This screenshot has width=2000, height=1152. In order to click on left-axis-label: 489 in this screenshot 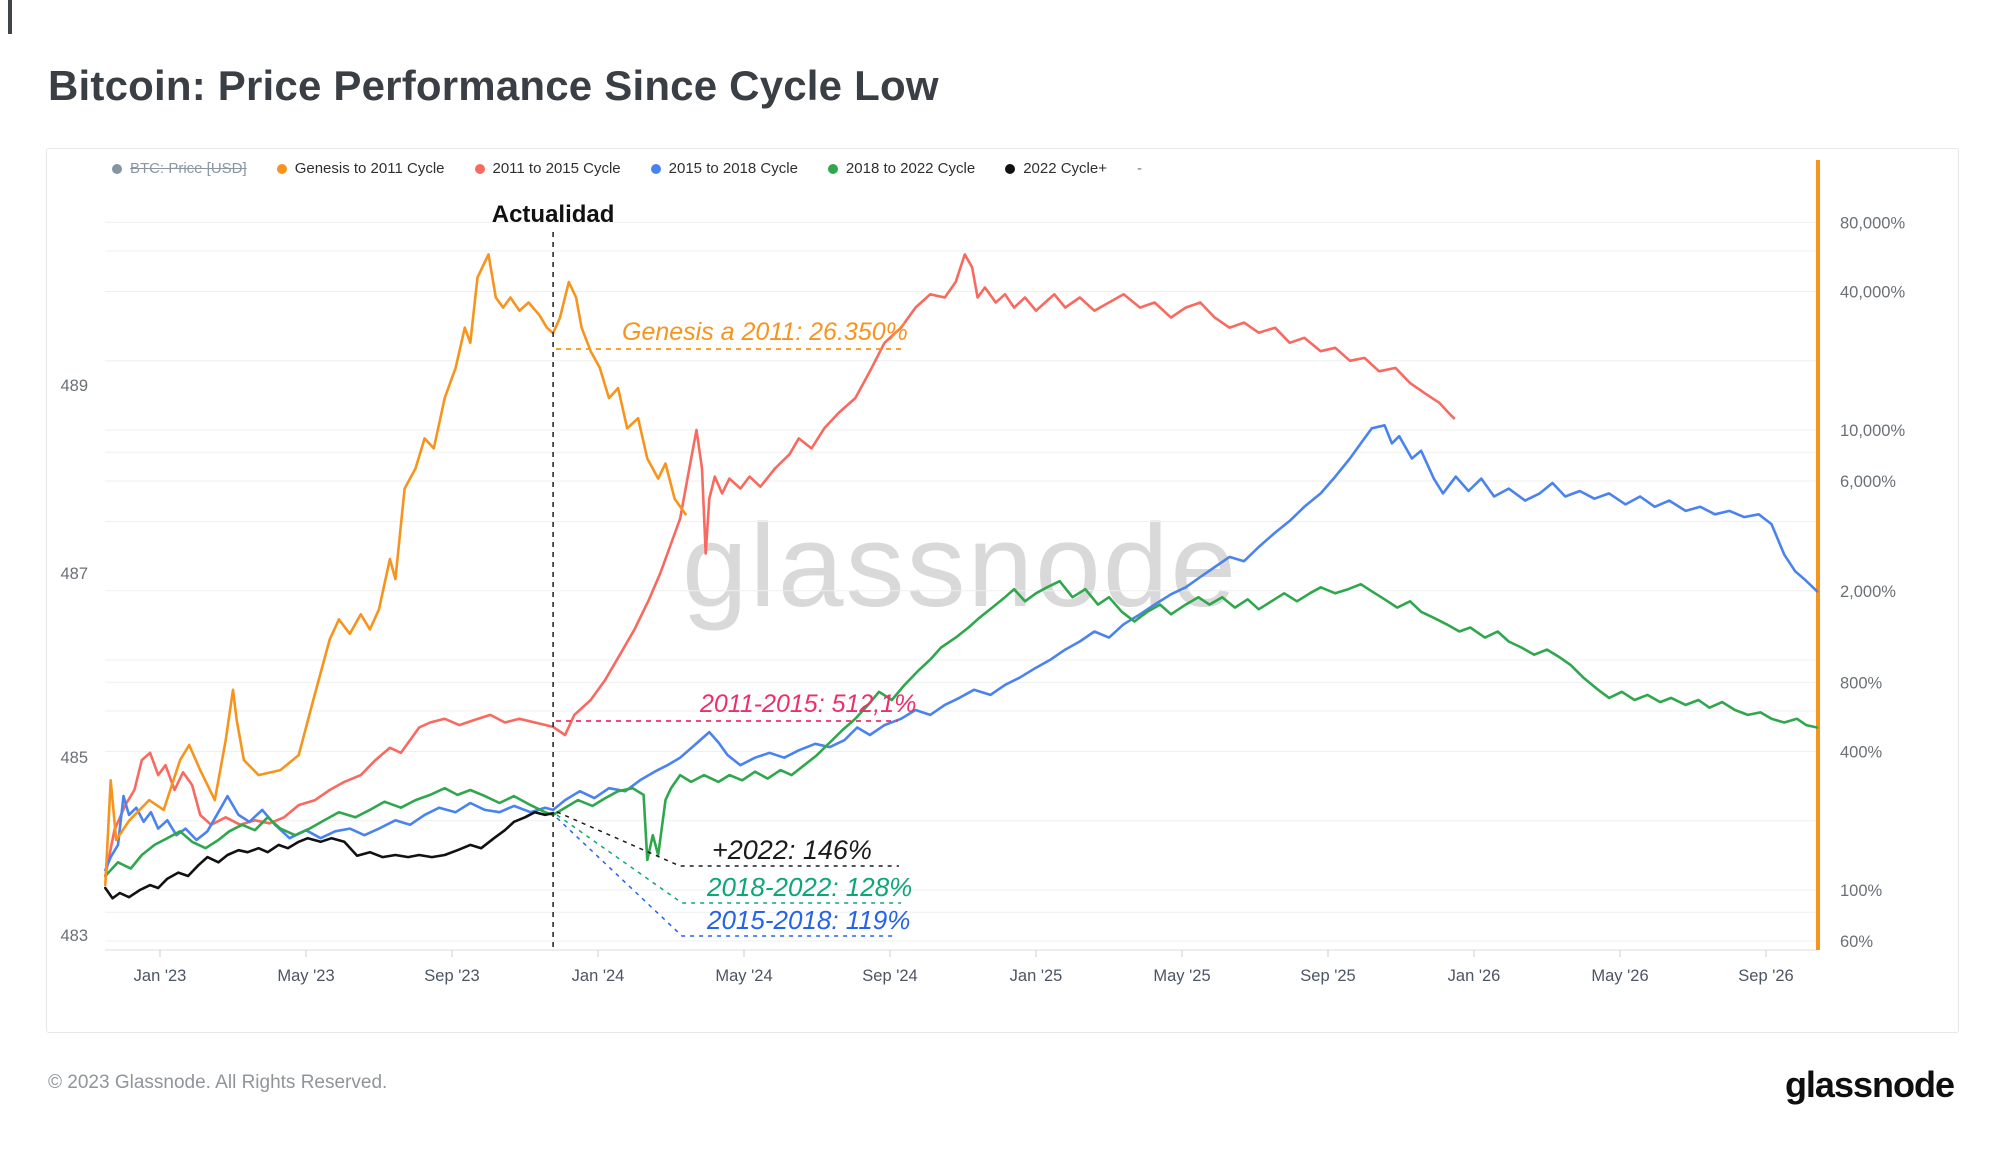, I will do `click(74, 386)`.